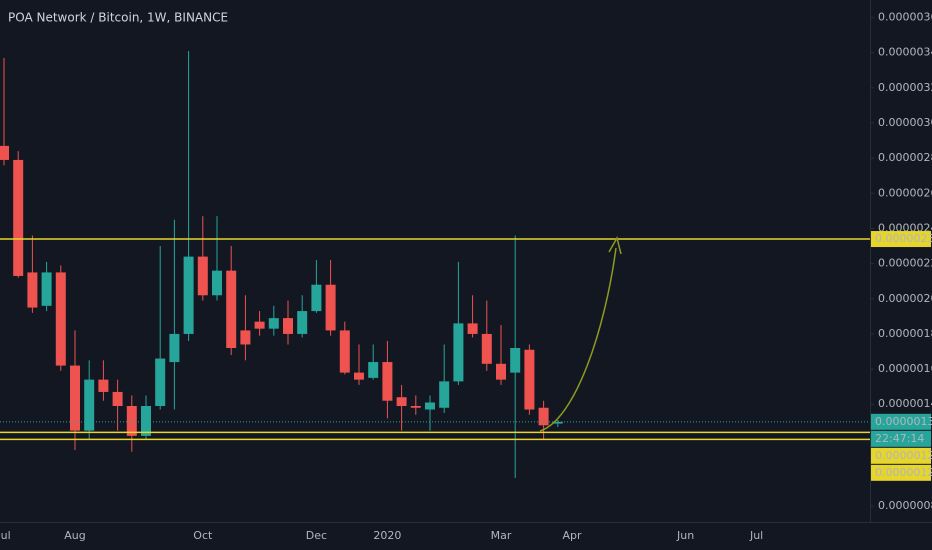  What do you see at coordinates (905, 368) in the screenshot?
I see `y-tick-label: 0.00000160` at bounding box center [905, 368].